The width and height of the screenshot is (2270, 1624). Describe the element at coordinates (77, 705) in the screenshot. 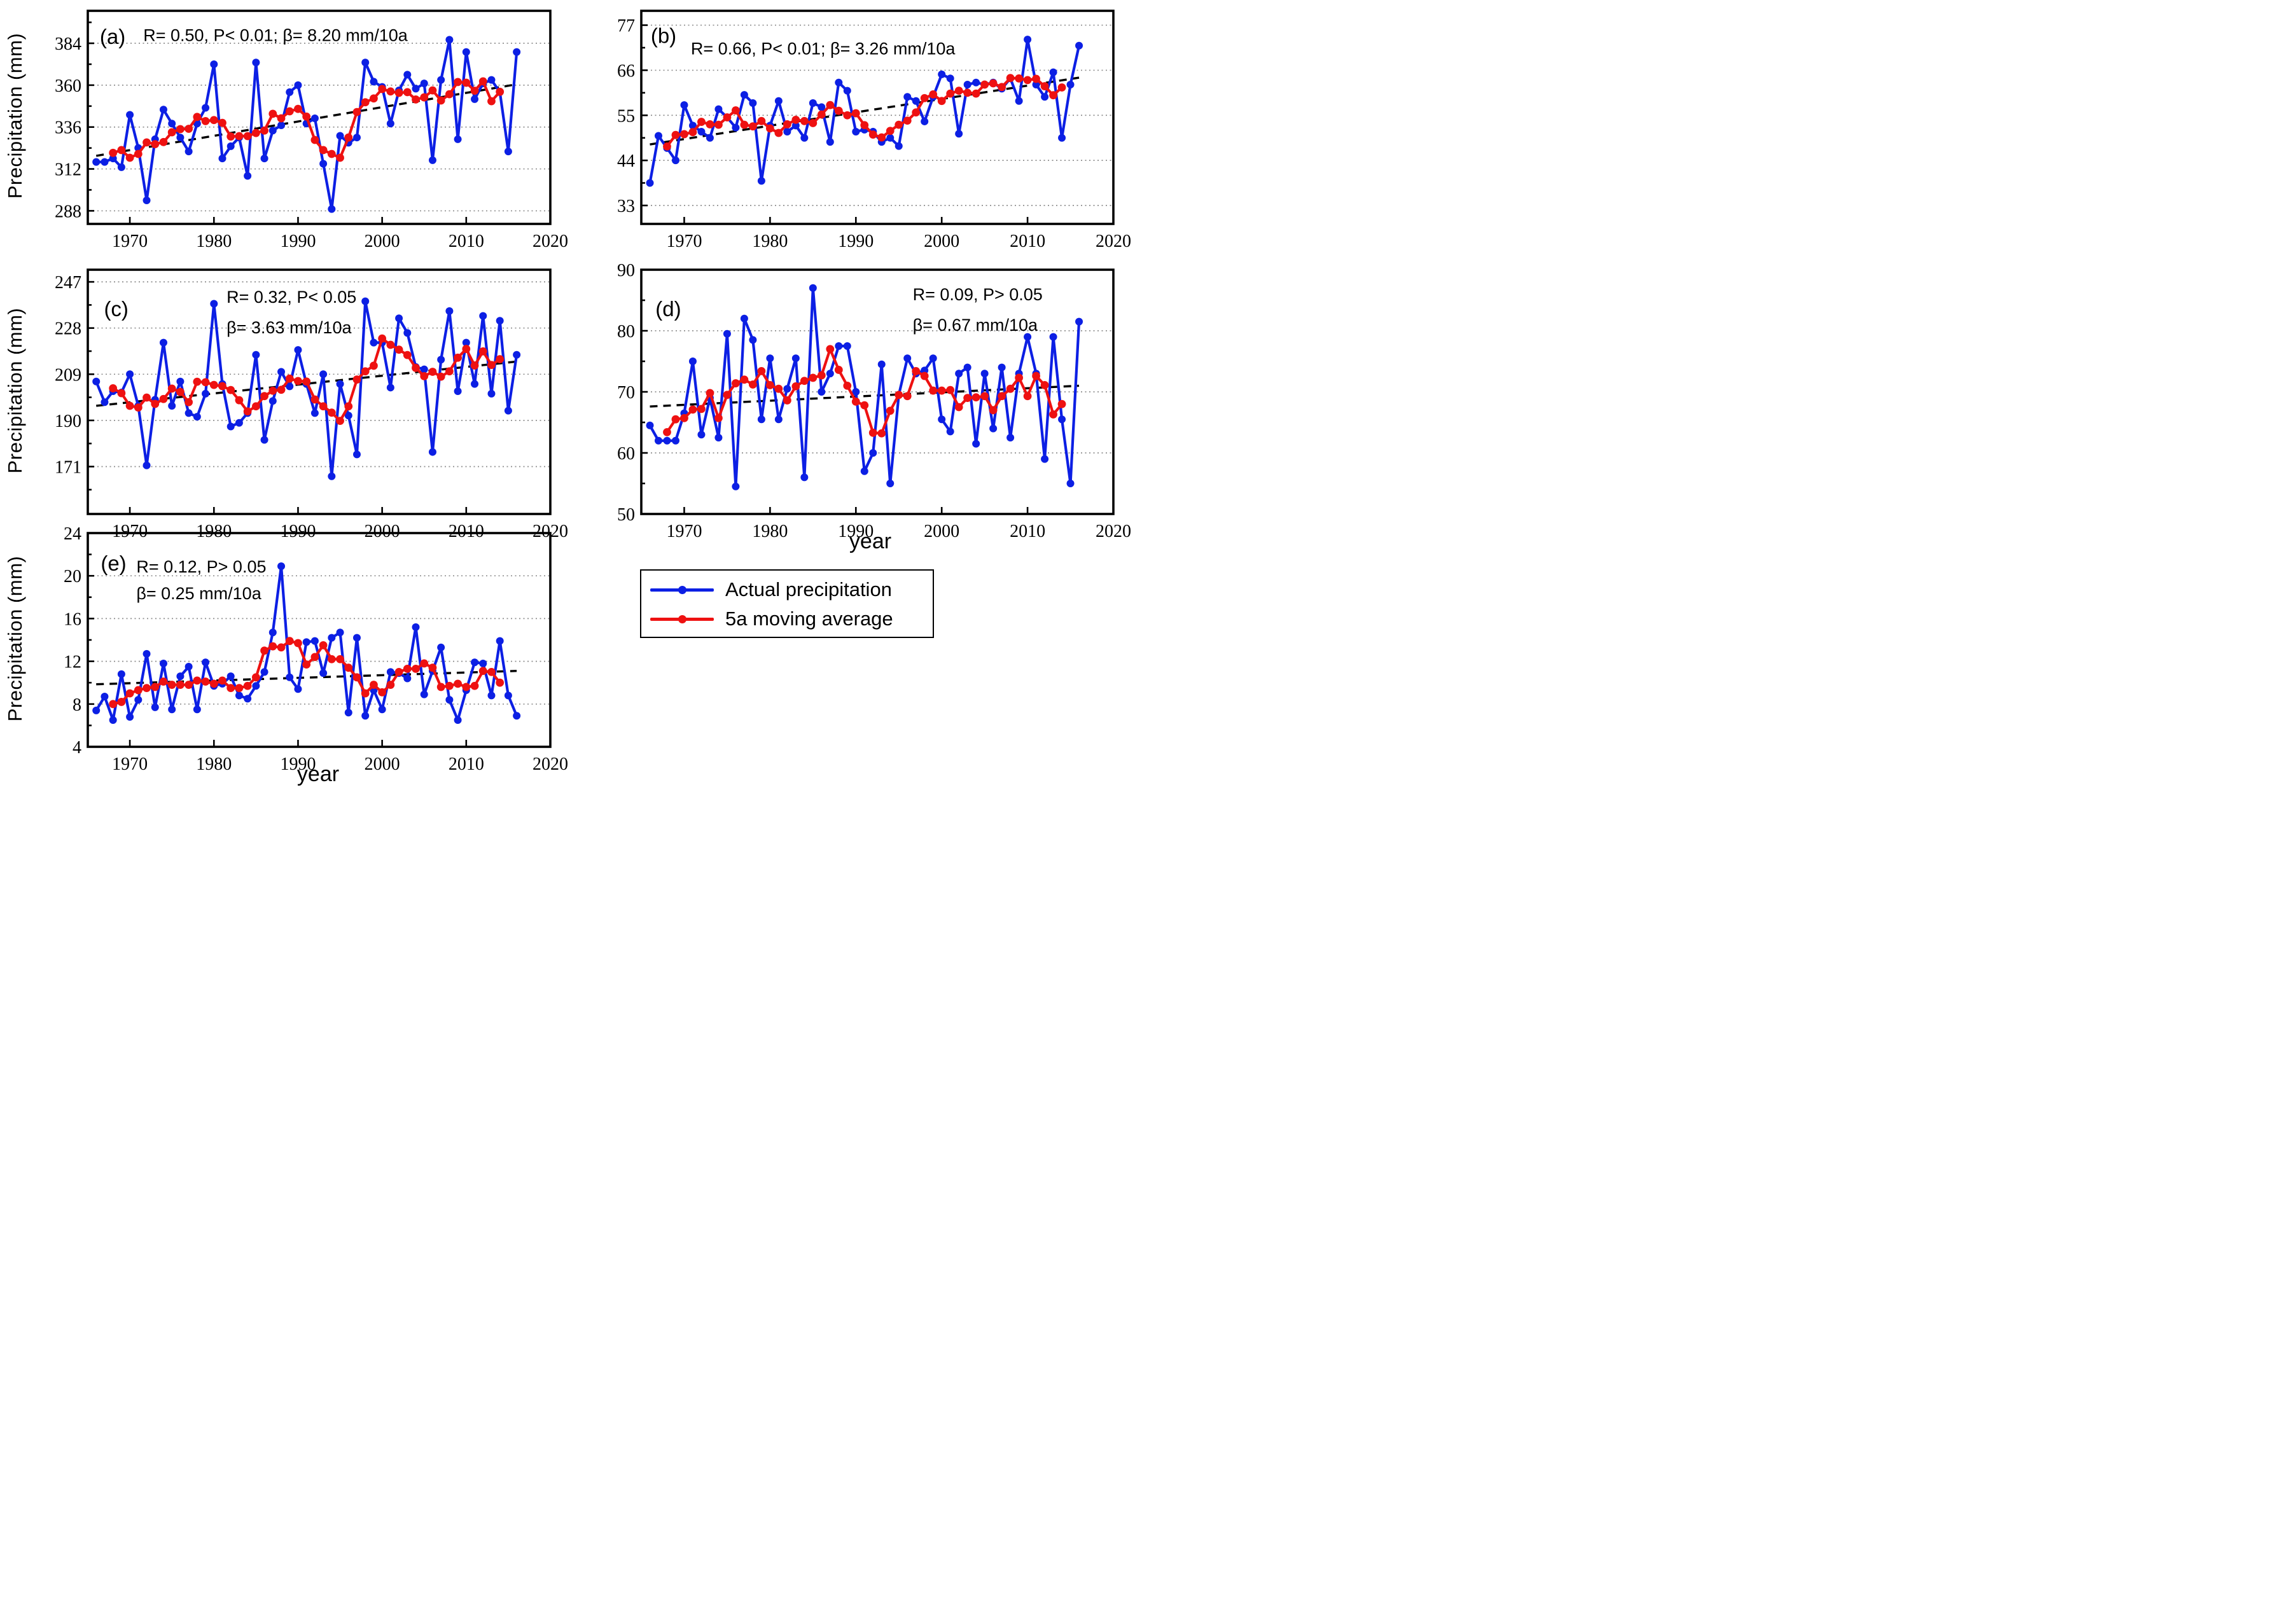

I see `y-tick-label-8: 8` at that location.